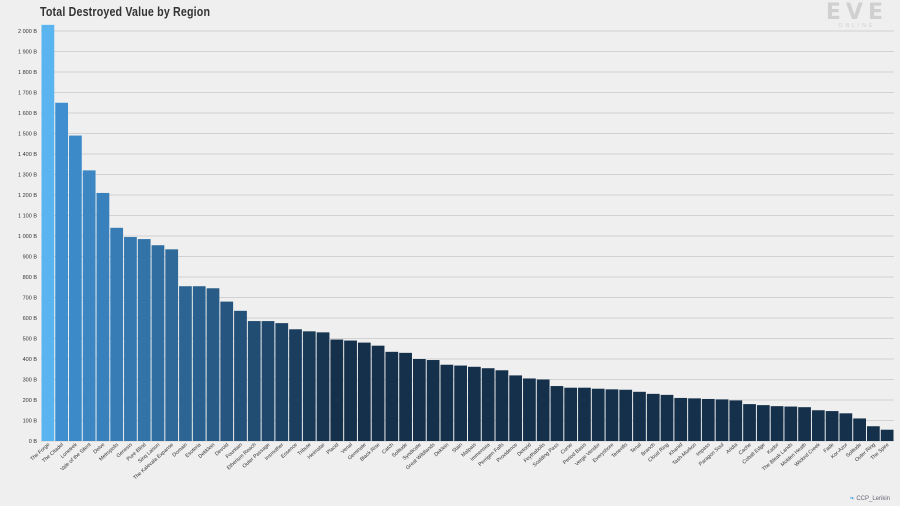 The image size is (900, 506). What do you see at coordinates (125, 11) in the screenshot?
I see `chart-title: Total Destroyed Value by Region` at bounding box center [125, 11].